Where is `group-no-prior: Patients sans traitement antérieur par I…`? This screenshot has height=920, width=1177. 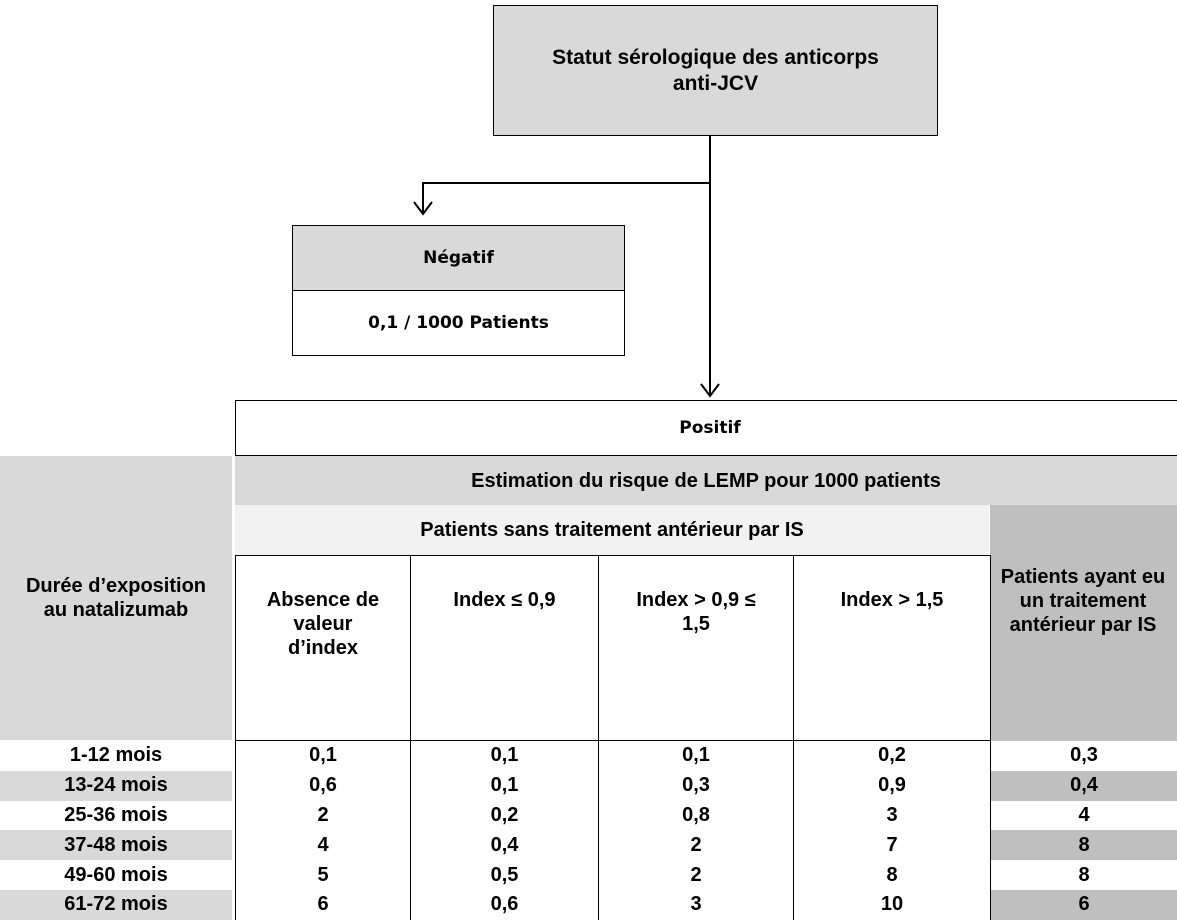
group-no-prior: Patients sans traitement antérieur par I… is located at coordinates (612, 530).